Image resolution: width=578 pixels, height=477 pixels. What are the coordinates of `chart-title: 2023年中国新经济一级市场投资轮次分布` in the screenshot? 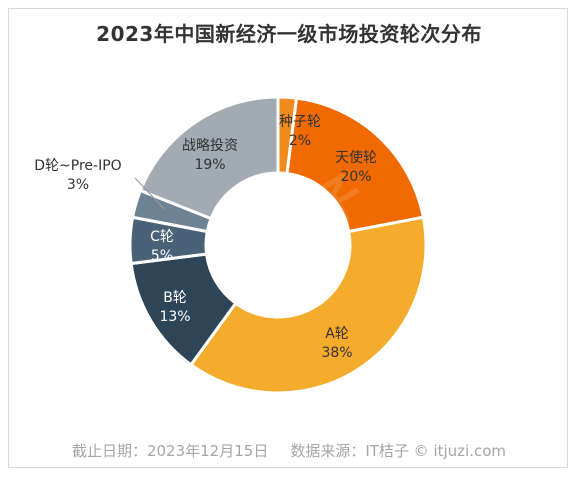 It's located at (289, 34).